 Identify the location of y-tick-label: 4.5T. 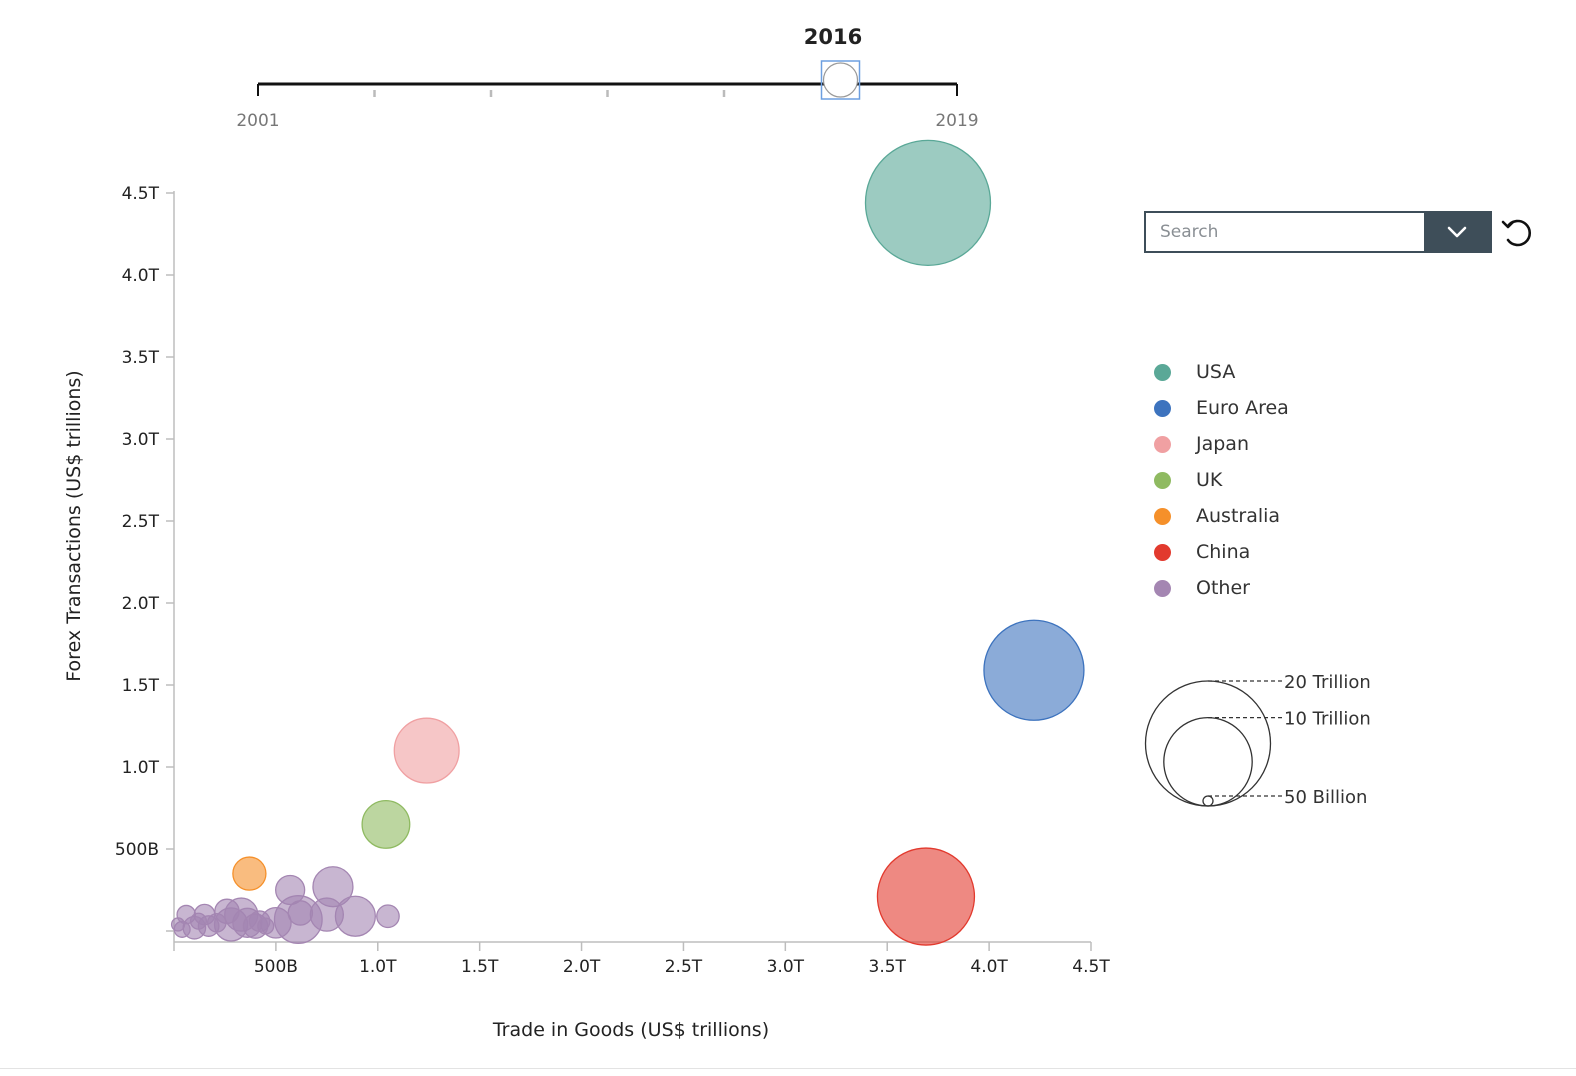
(141, 194).